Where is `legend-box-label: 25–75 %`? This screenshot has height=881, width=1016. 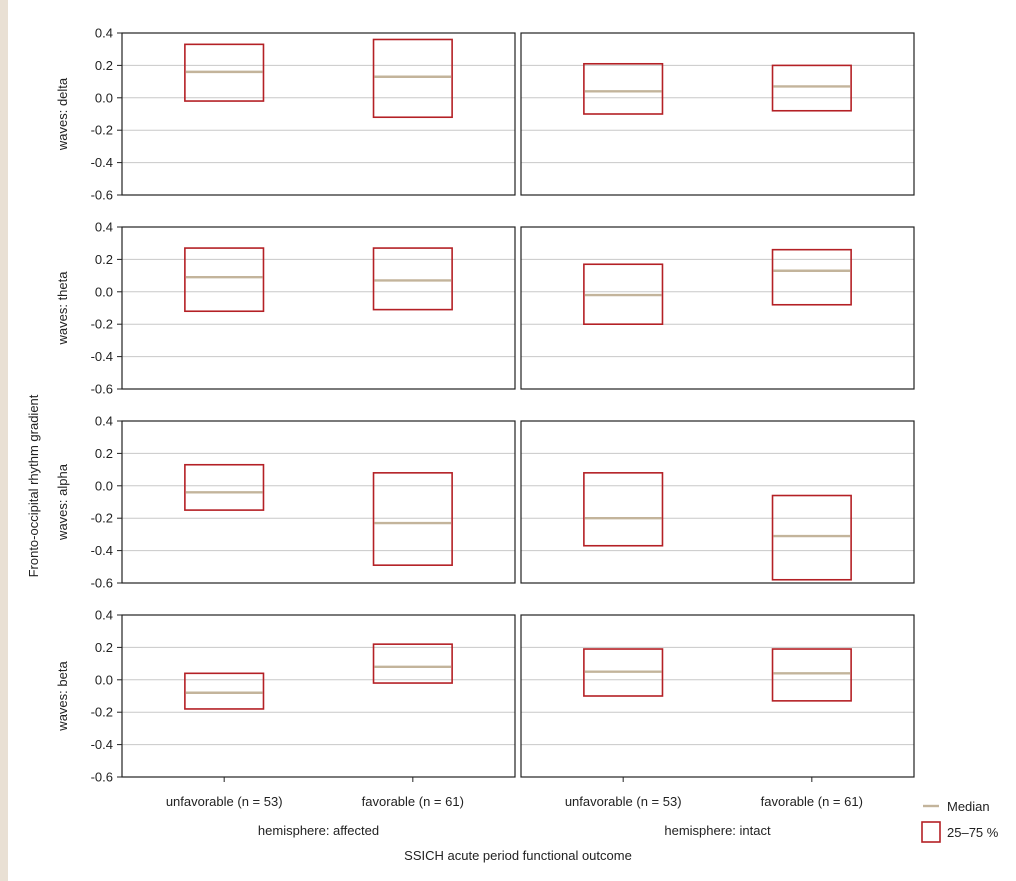
legend-box-label: 25–75 % is located at coordinates (973, 832).